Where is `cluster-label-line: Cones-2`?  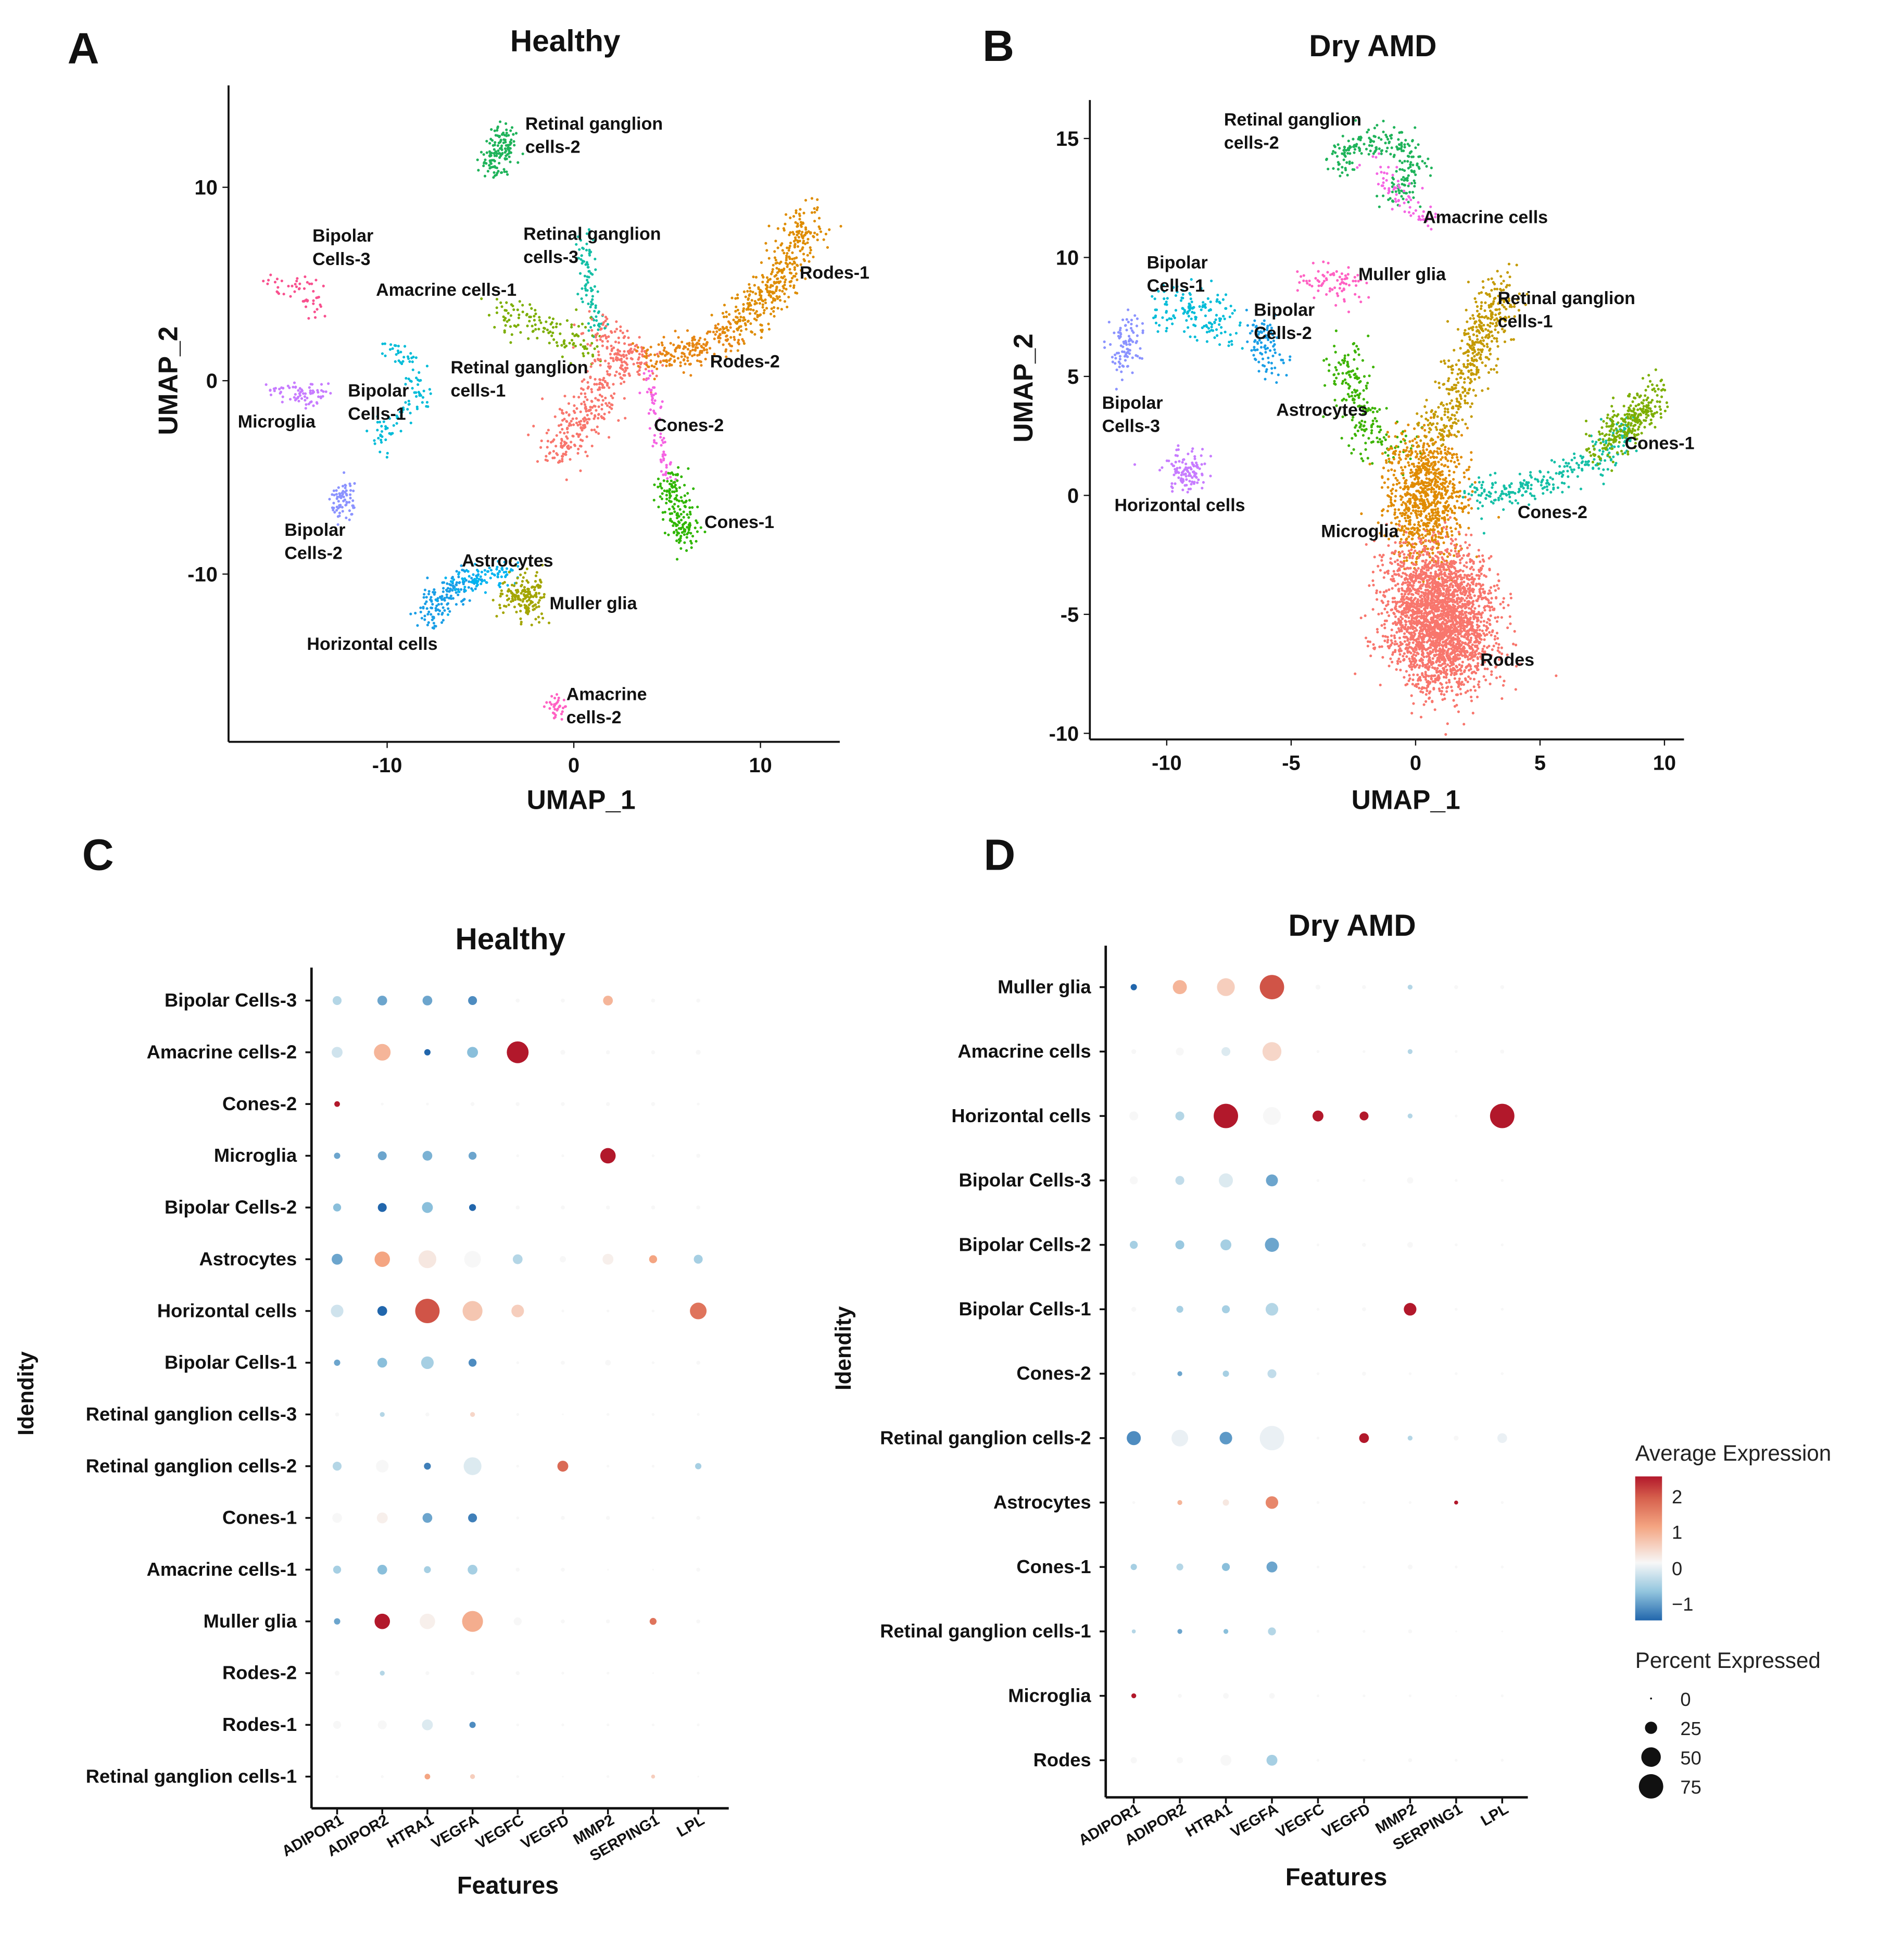
cluster-label-line: Cones-2 is located at coordinates (689, 425).